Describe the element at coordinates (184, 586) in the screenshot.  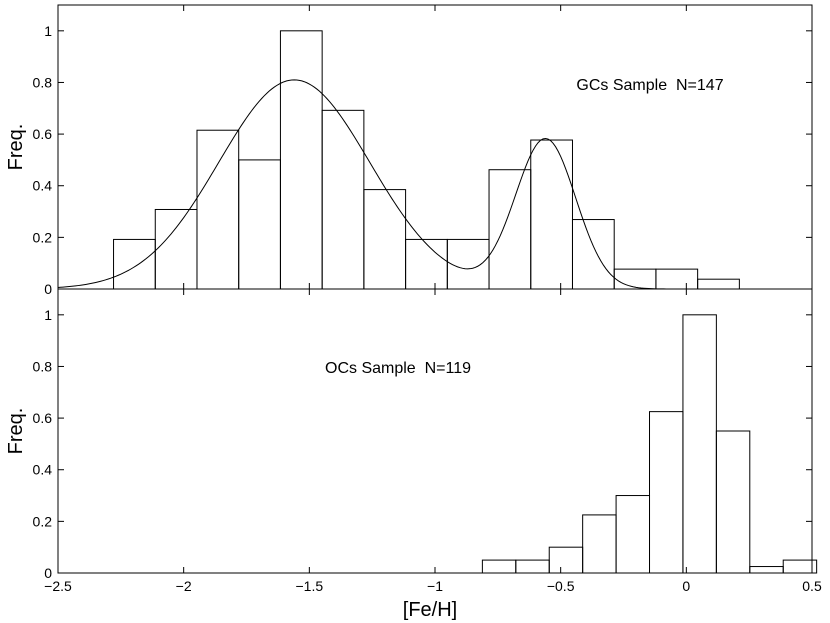
I see `x-tick-label: −2` at that location.